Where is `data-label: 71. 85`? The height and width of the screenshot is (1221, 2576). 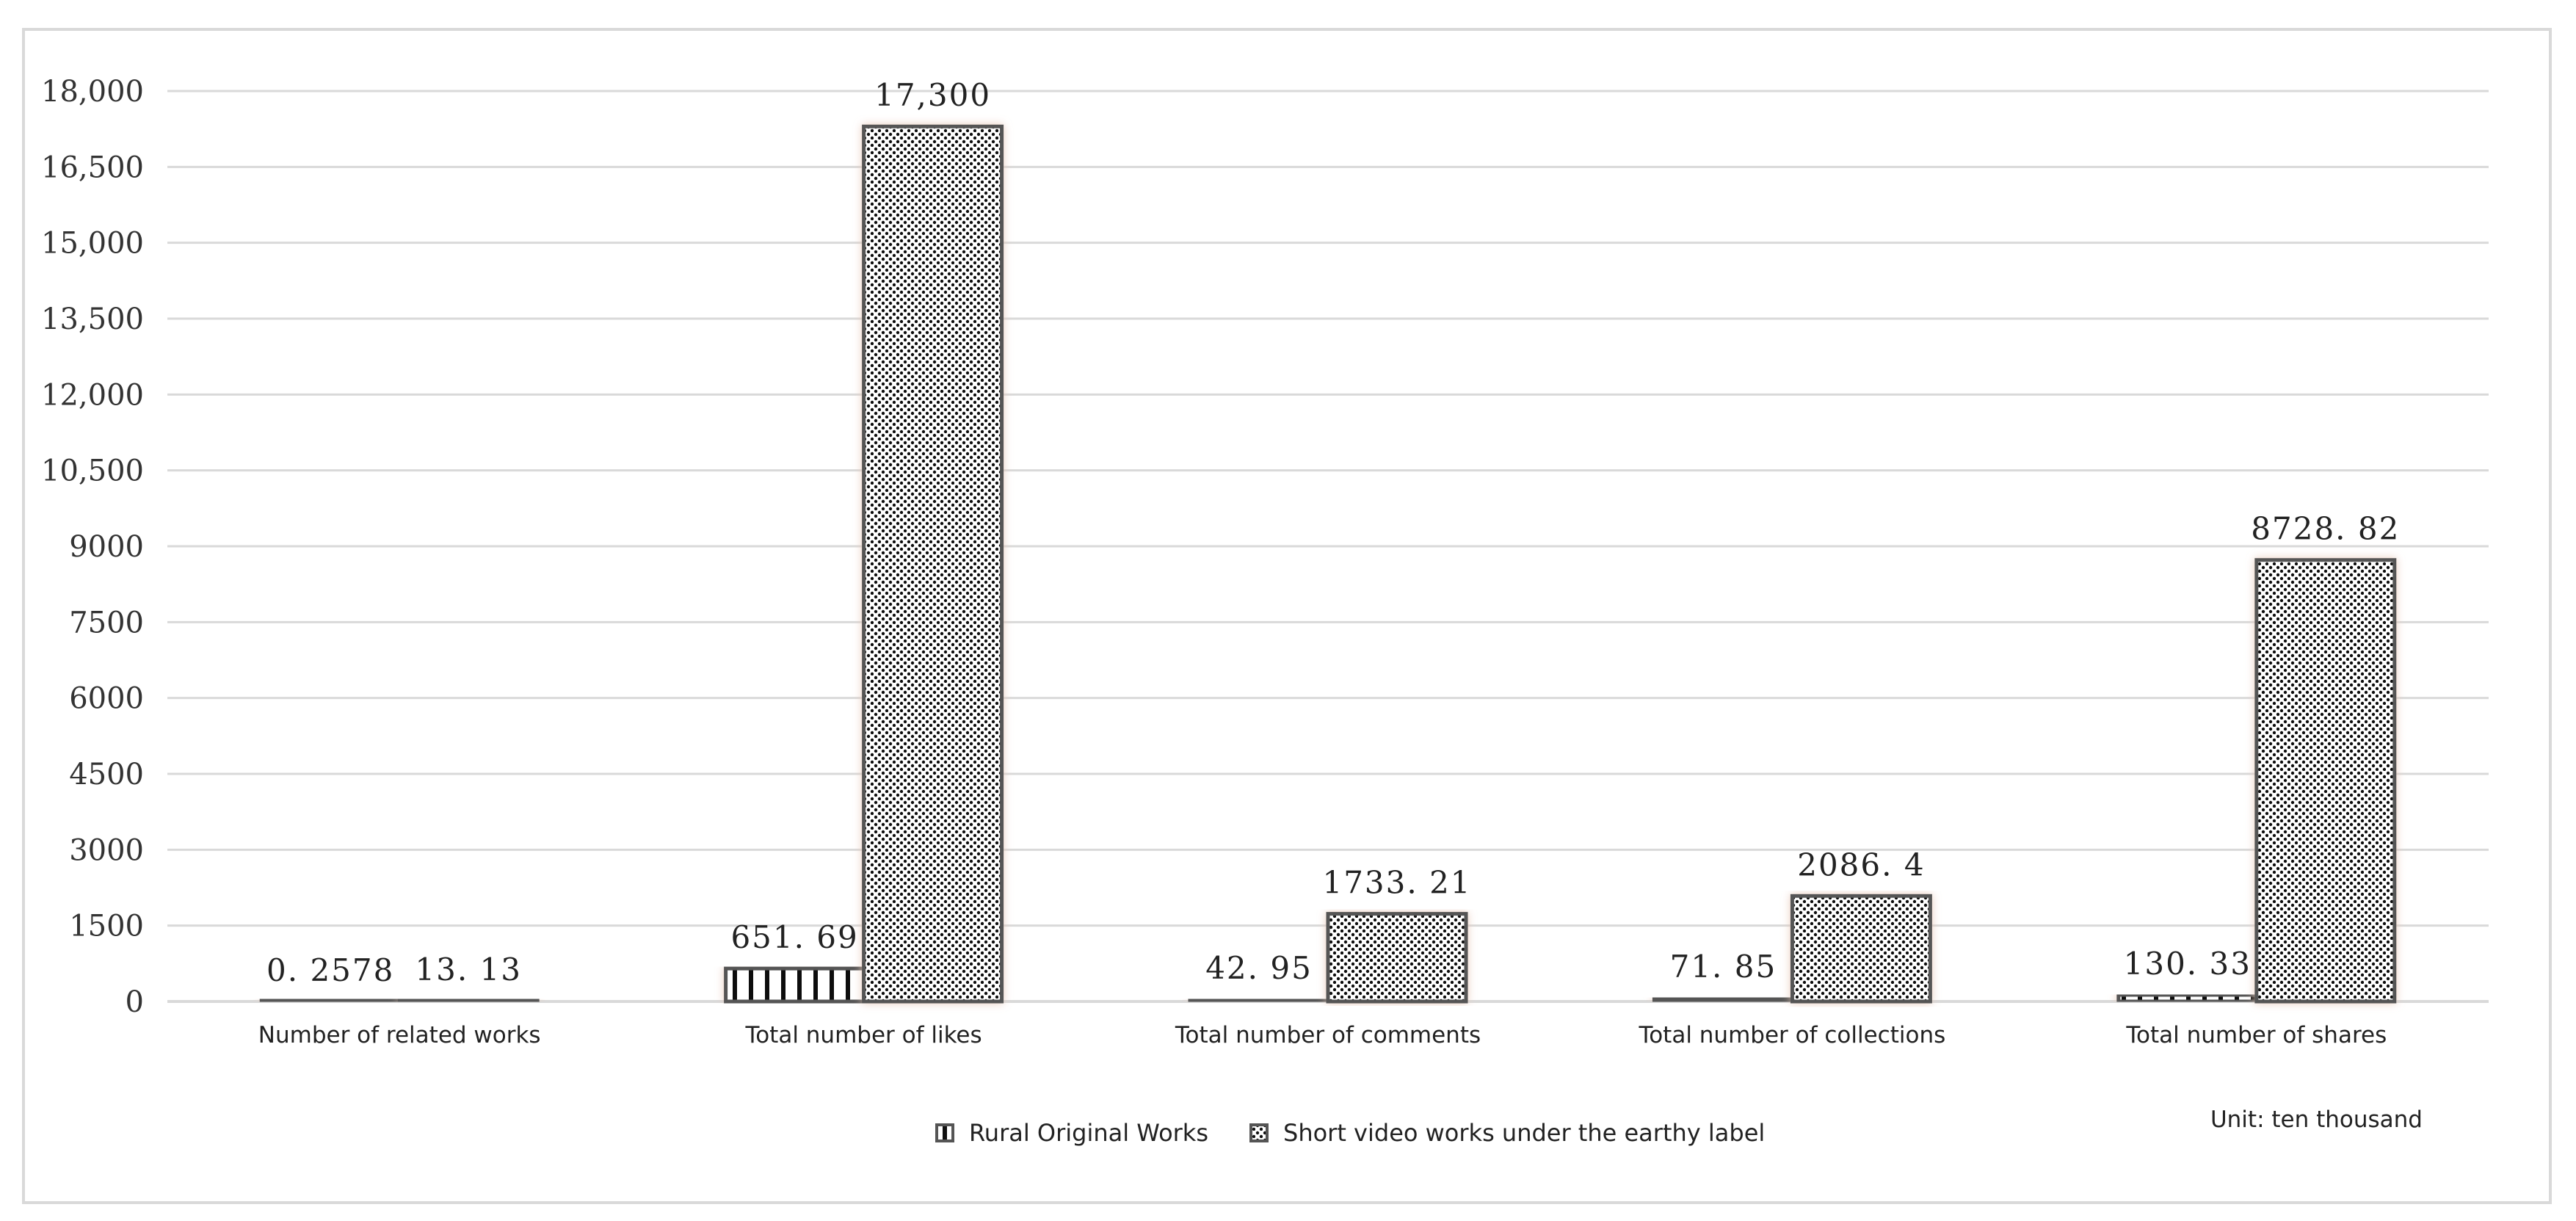 data-label: 71. 85 is located at coordinates (1724, 967).